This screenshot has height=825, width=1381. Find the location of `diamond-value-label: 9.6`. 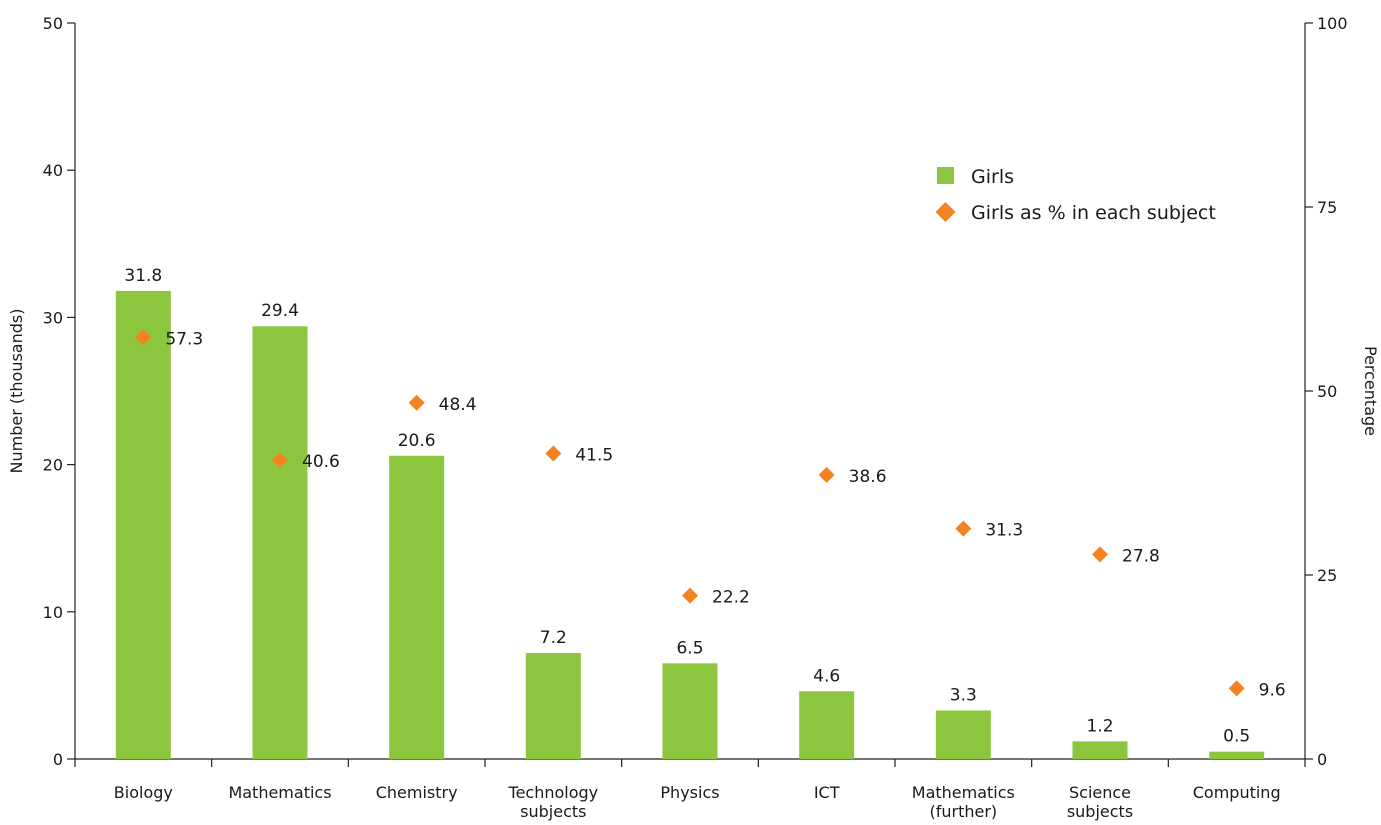

diamond-value-label: 9.6 is located at coordinates (1272, 690).